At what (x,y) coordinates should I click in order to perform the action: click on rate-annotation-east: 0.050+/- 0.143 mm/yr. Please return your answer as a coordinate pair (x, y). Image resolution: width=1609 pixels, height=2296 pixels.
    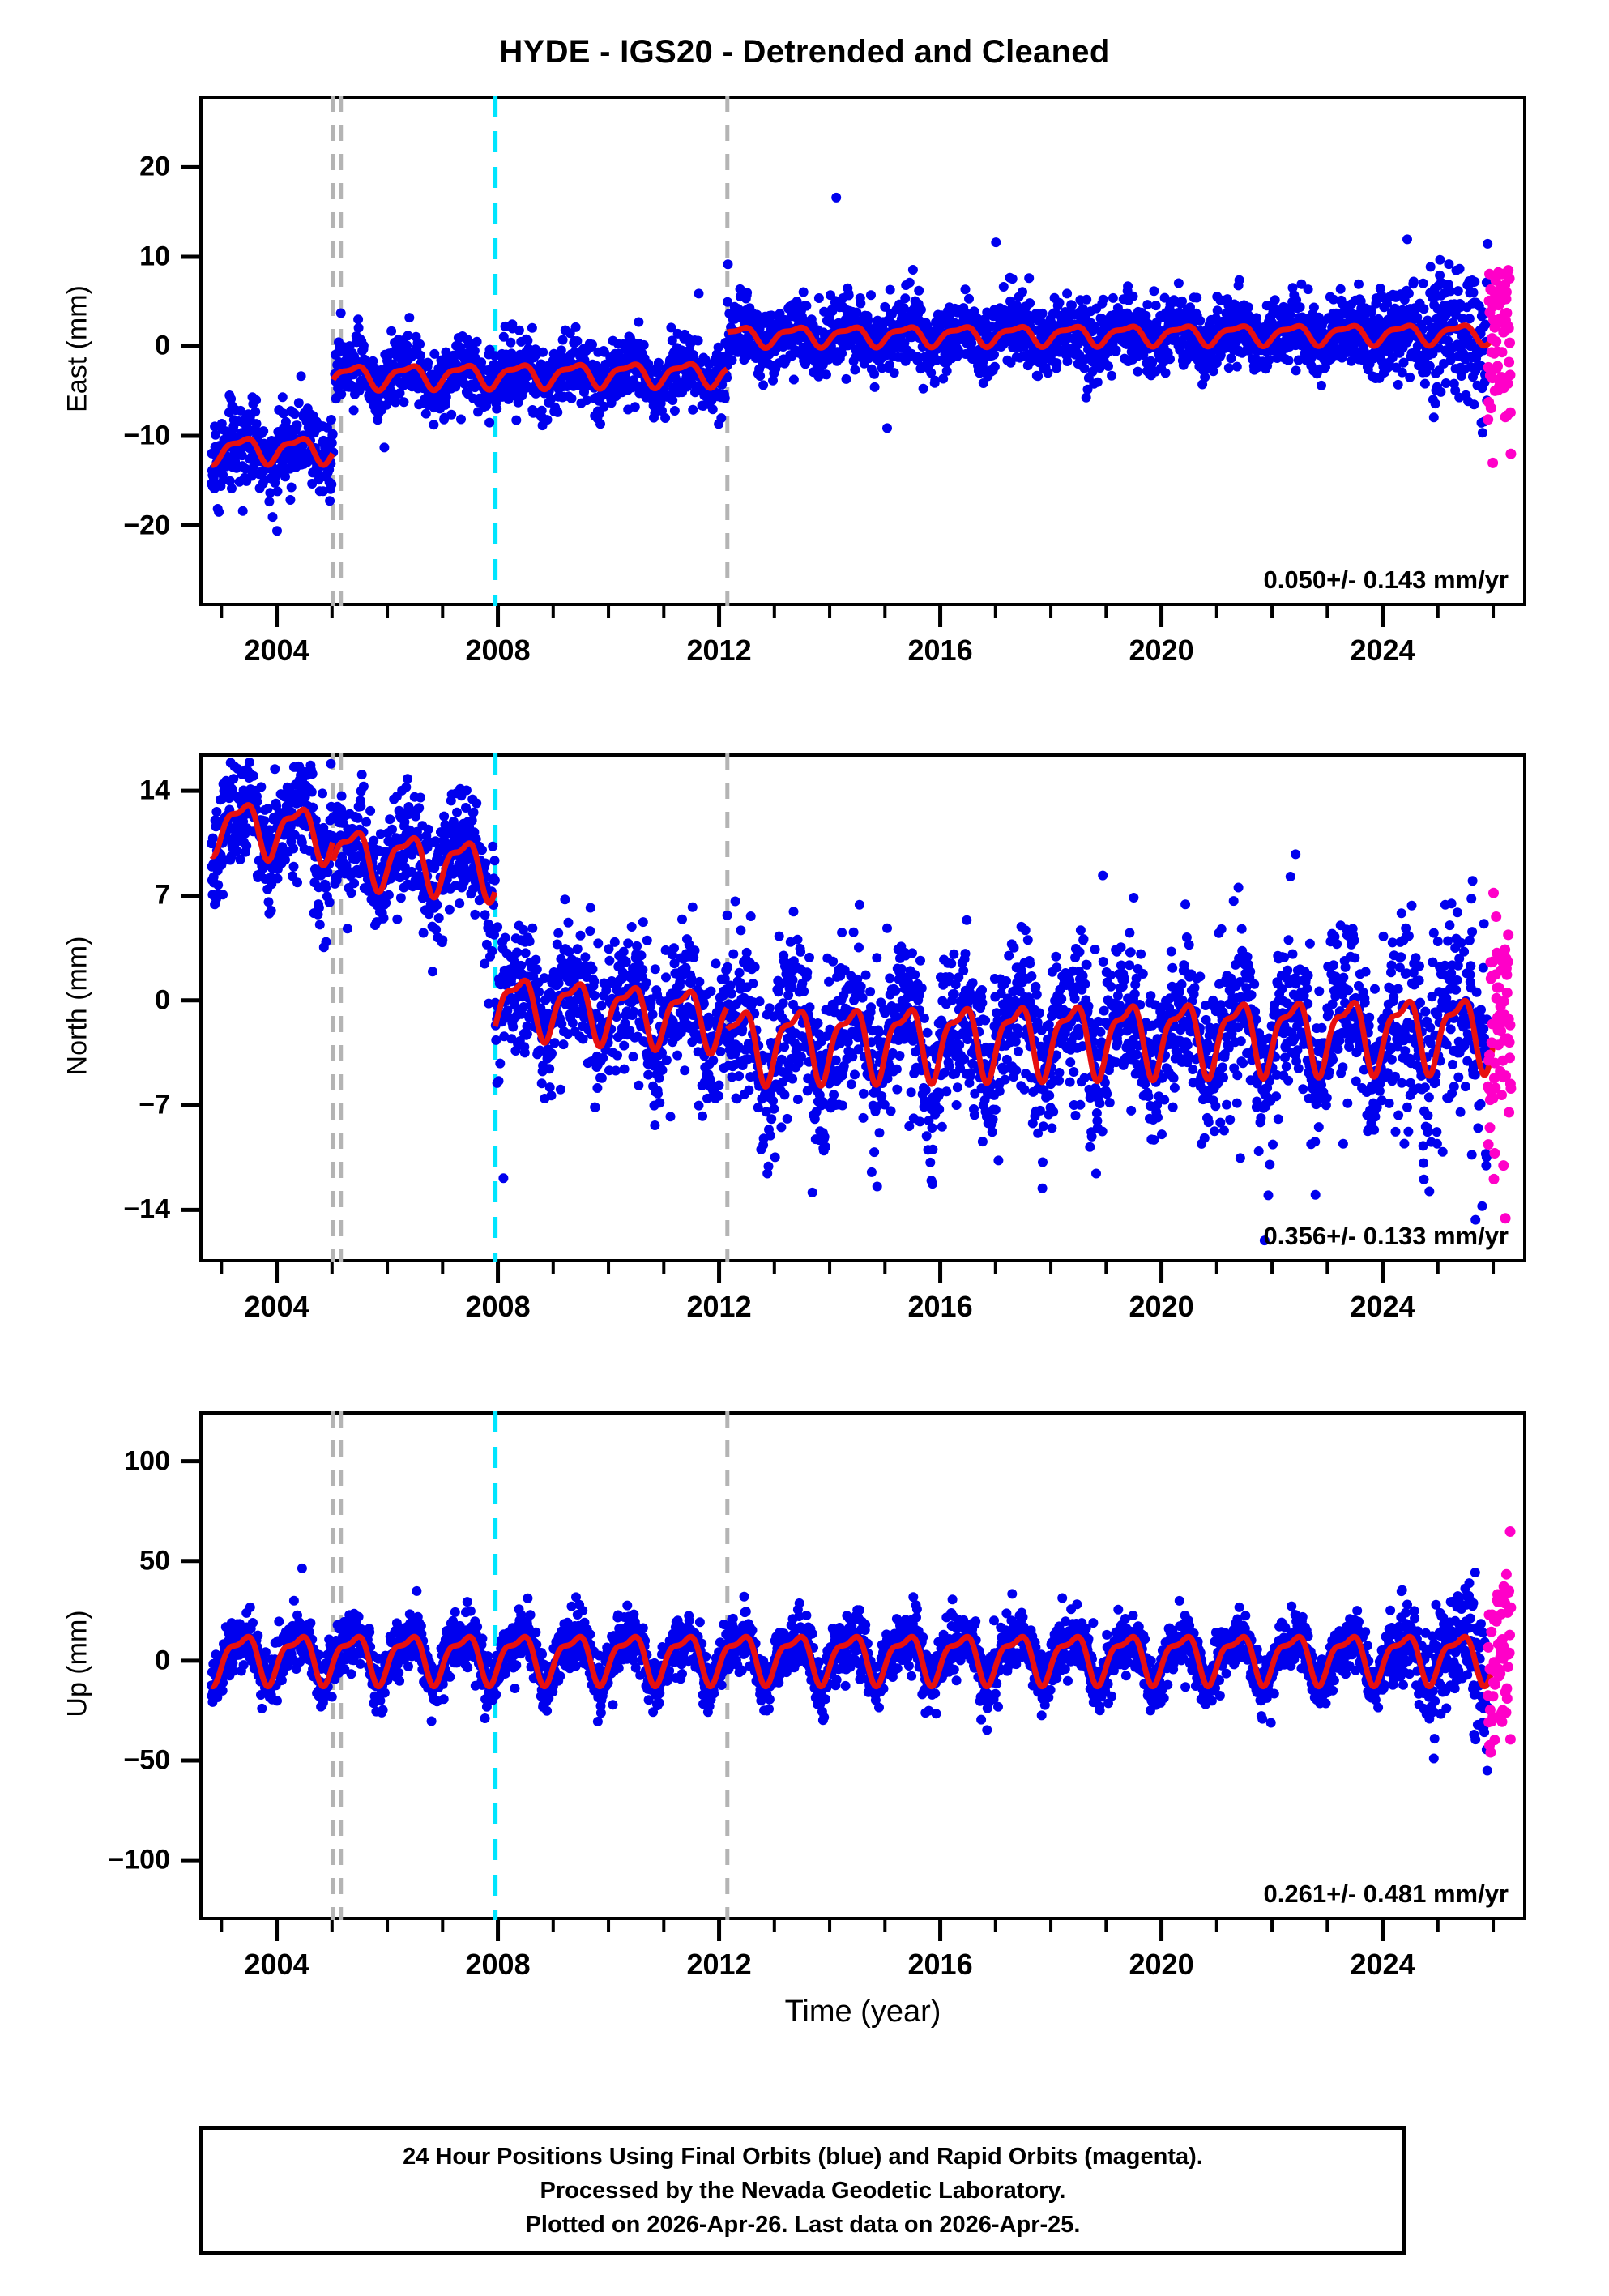
    Looking at the image, I should click on (1386, 580).